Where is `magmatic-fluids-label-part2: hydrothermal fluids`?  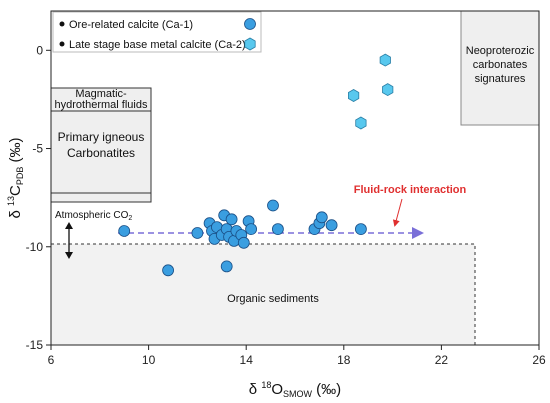
magmatic-fluids-label-part2: hydrothermal fluids is located at coordinates (101, 105).